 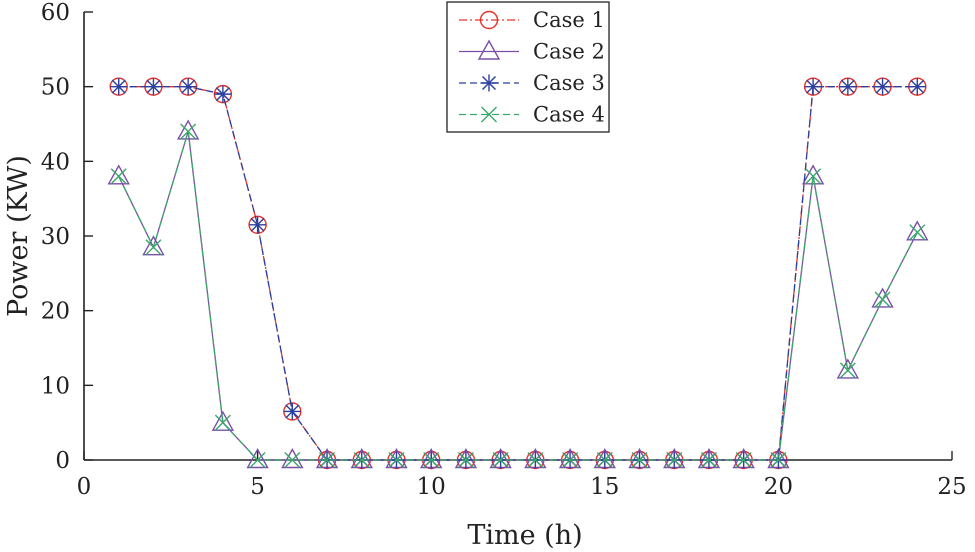 I want to click on x-tick-label: 15, so click(x=604, y=487).